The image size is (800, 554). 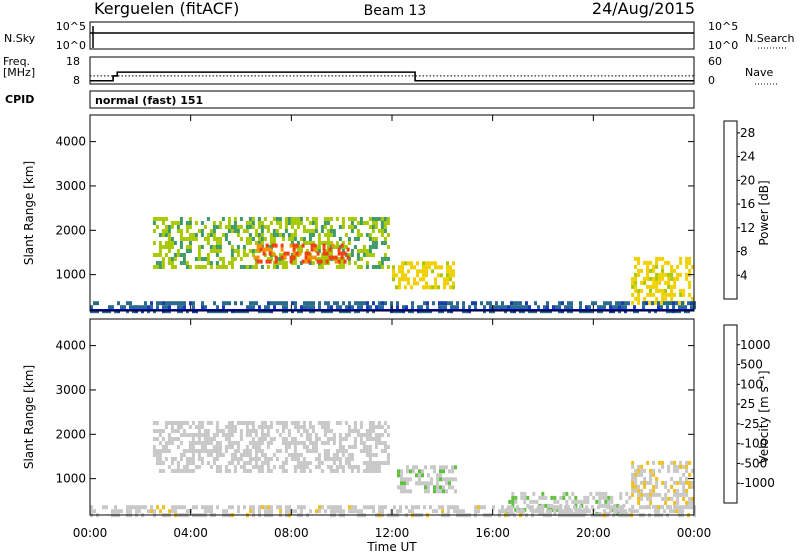 What do you see at coordinates (166, 9) in the screenshot?
I see `station-title: Kerguelen (fitACF)` at bounding box center [166, 9].